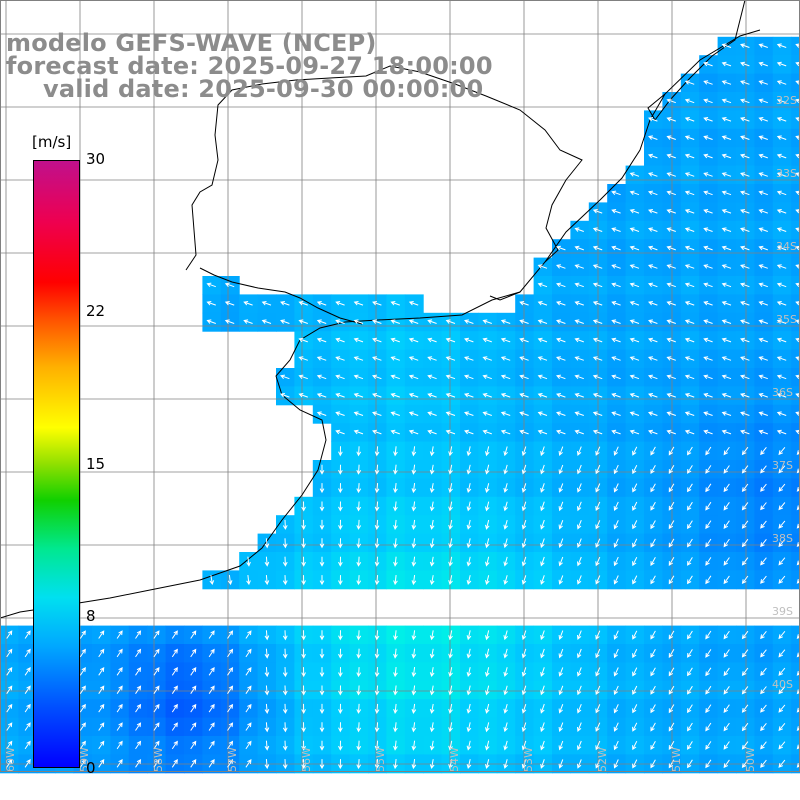 The image size is (800, 800). What do you see at coordinates (249, 66) in the screenshot?
I see `forecast-date: forecast date: 2025-09-27 18:00:00` at bounding box center [249, 66].